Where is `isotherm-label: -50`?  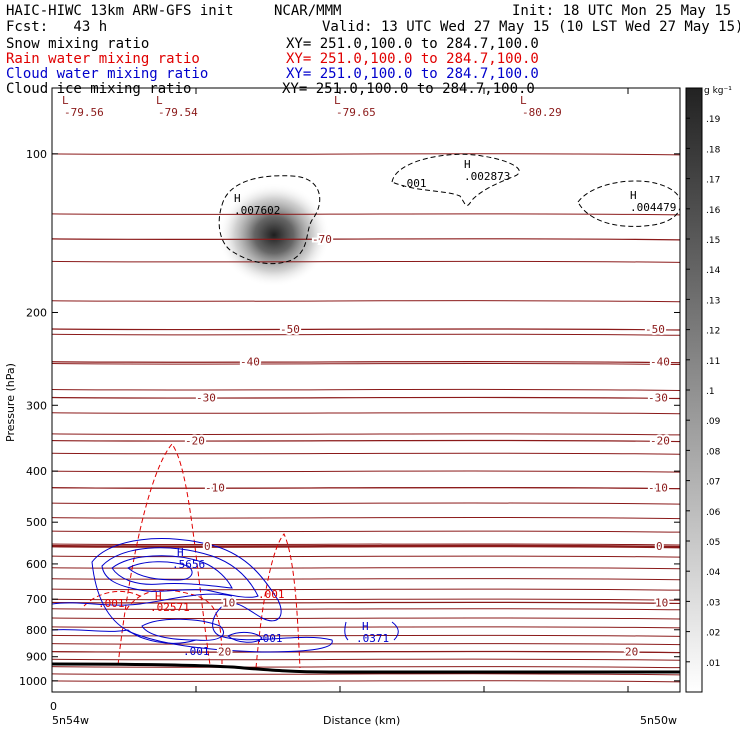 isotherm-label: -50 is located at coordinates (290, 329).